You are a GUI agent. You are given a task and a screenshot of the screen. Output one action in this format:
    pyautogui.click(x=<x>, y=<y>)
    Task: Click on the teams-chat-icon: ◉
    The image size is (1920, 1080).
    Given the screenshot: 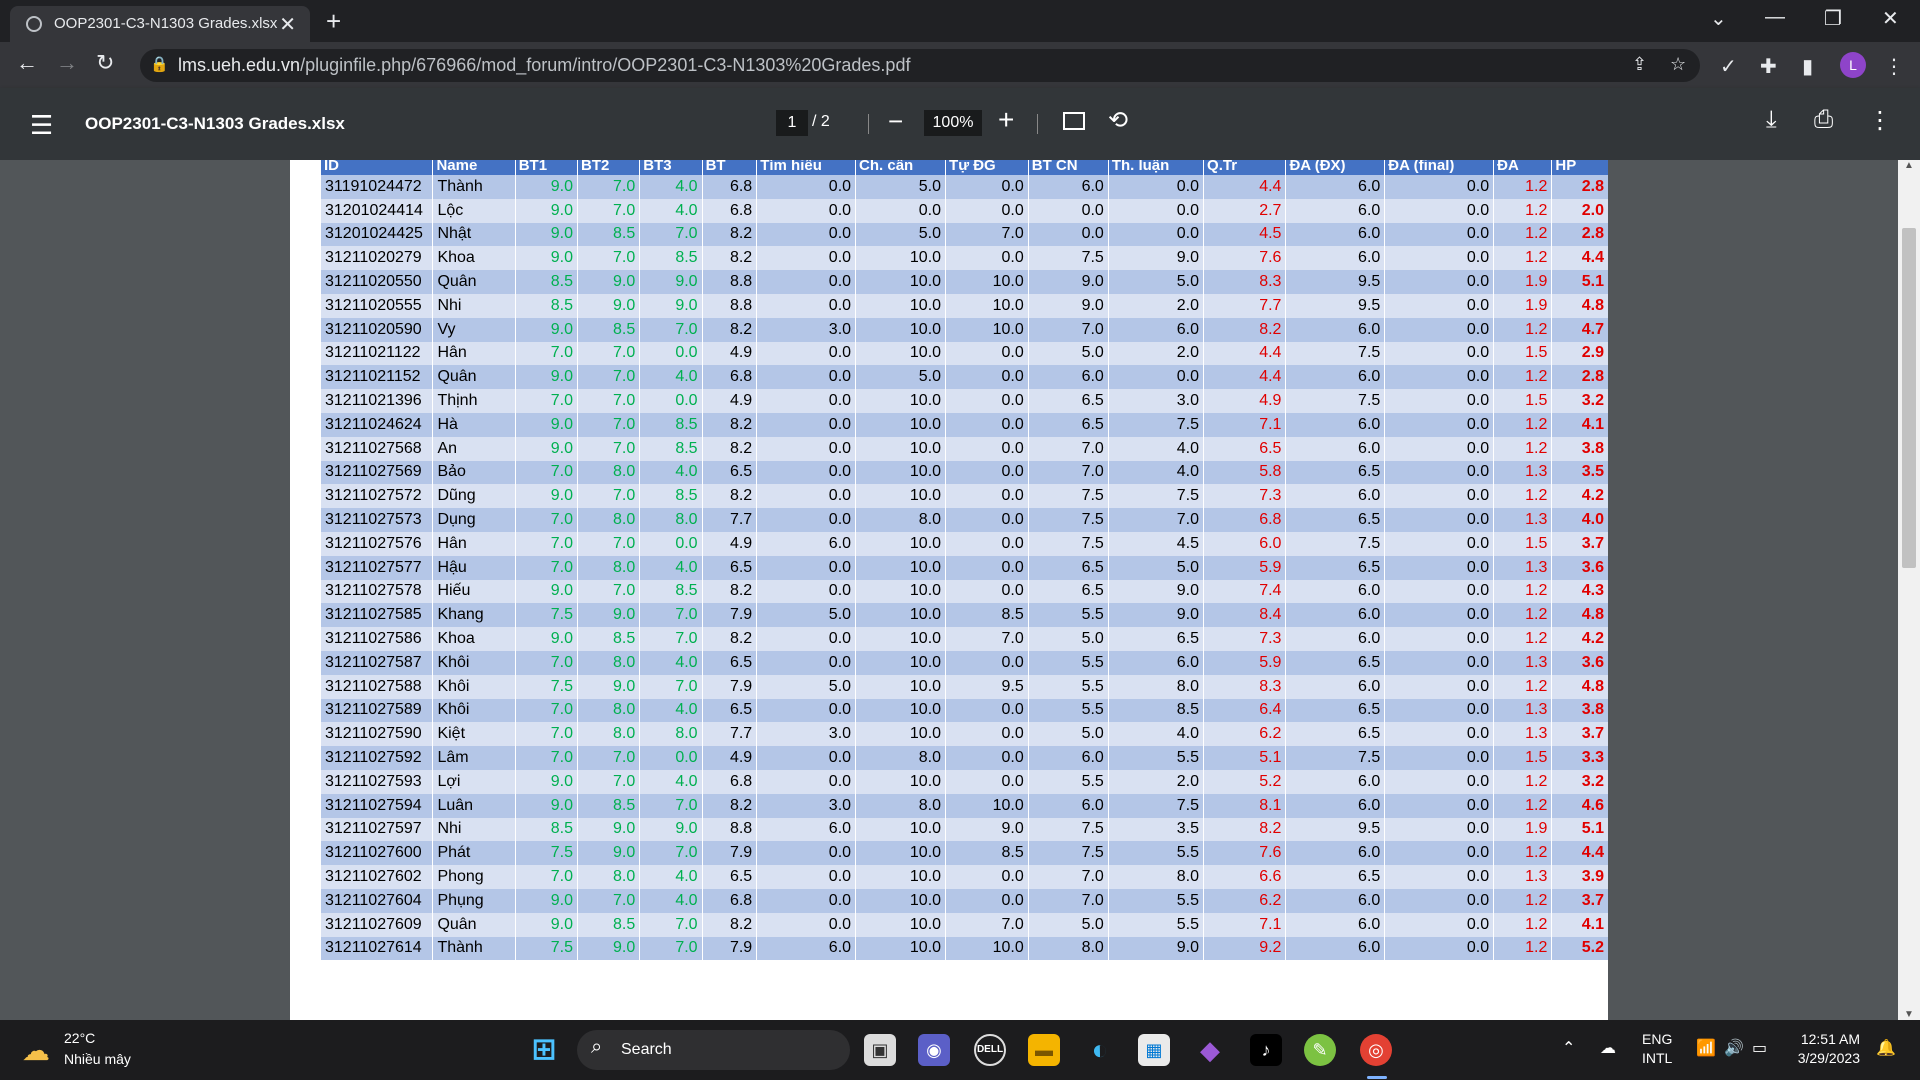 What is the action you would take?
    pyautogui.click(x=934, y=1050)
    